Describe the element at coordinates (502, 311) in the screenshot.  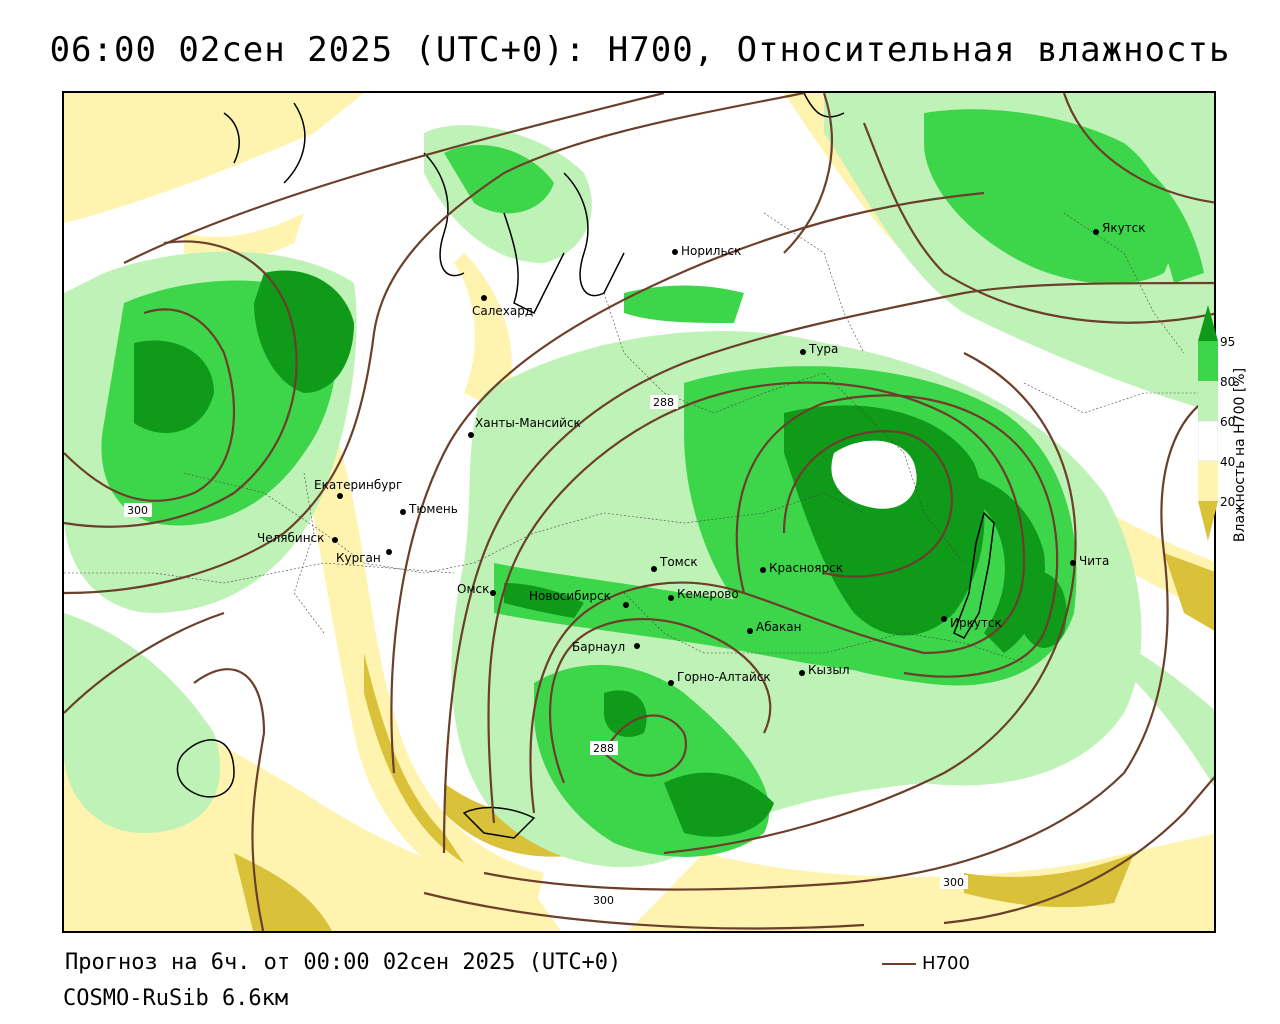
I see `city-salekhard: Салехард` at that location.